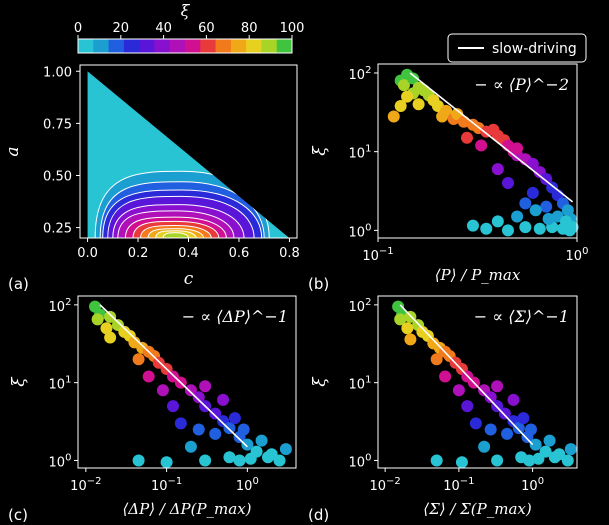 The image size is (609, 525). I want to click on power-law-label: − ∝ ⟨Σ⟩^−1, so click(521, 316).